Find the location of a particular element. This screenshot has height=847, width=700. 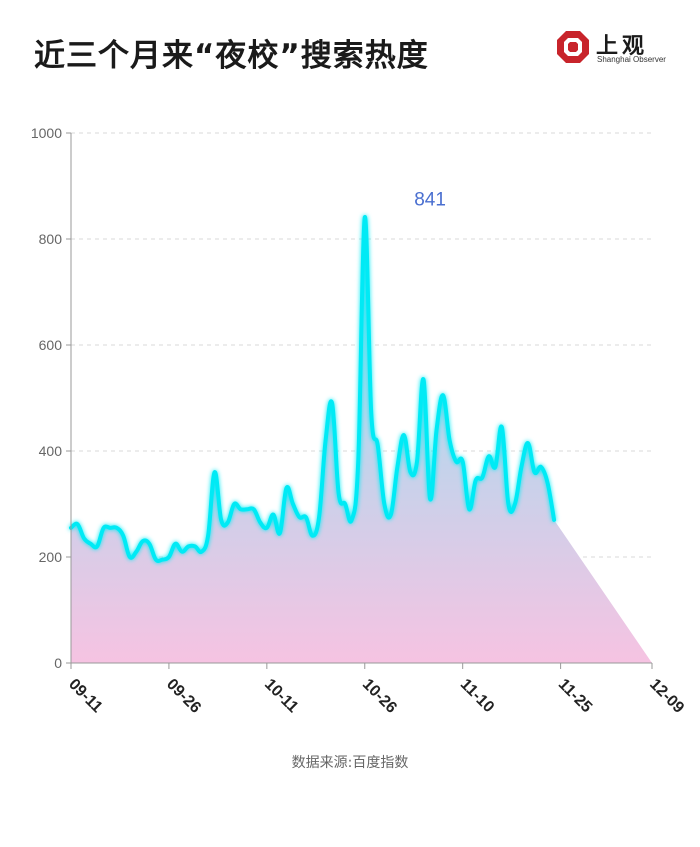

y-tick-label: 200 is located at coordinates (51, 557).